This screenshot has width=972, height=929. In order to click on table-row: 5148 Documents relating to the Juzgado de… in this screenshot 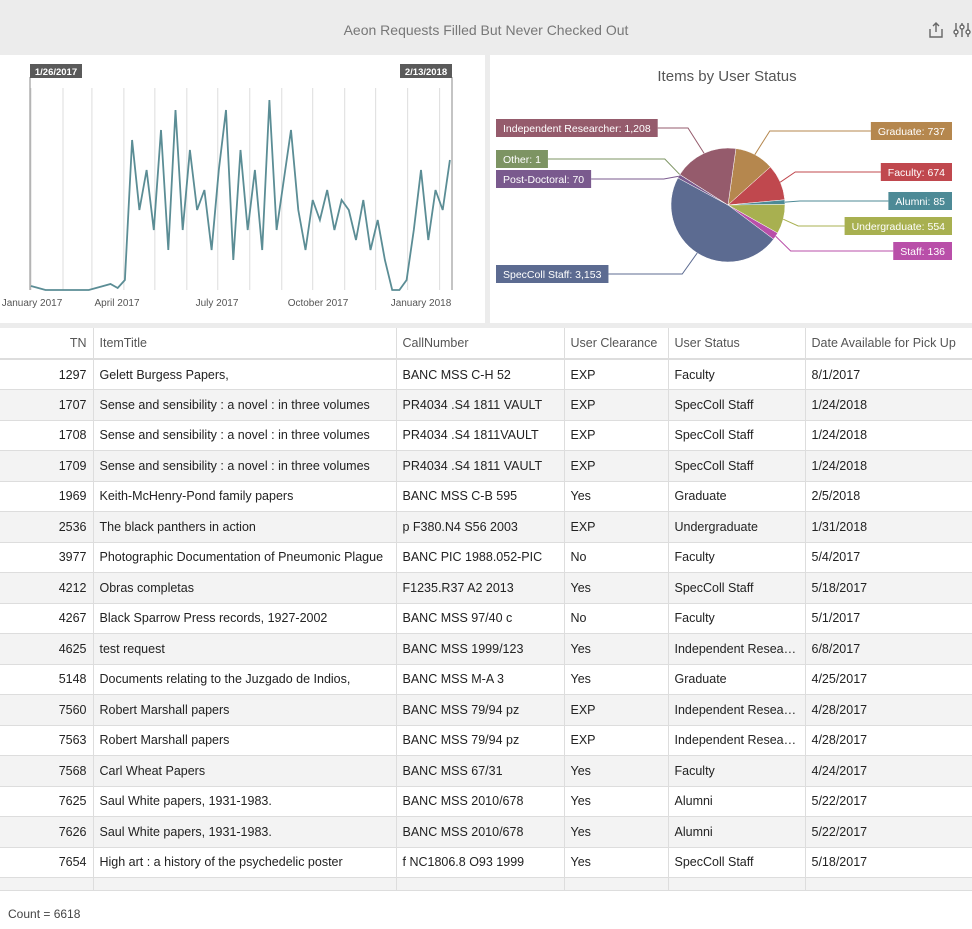, I will do `click(486, 679)`.